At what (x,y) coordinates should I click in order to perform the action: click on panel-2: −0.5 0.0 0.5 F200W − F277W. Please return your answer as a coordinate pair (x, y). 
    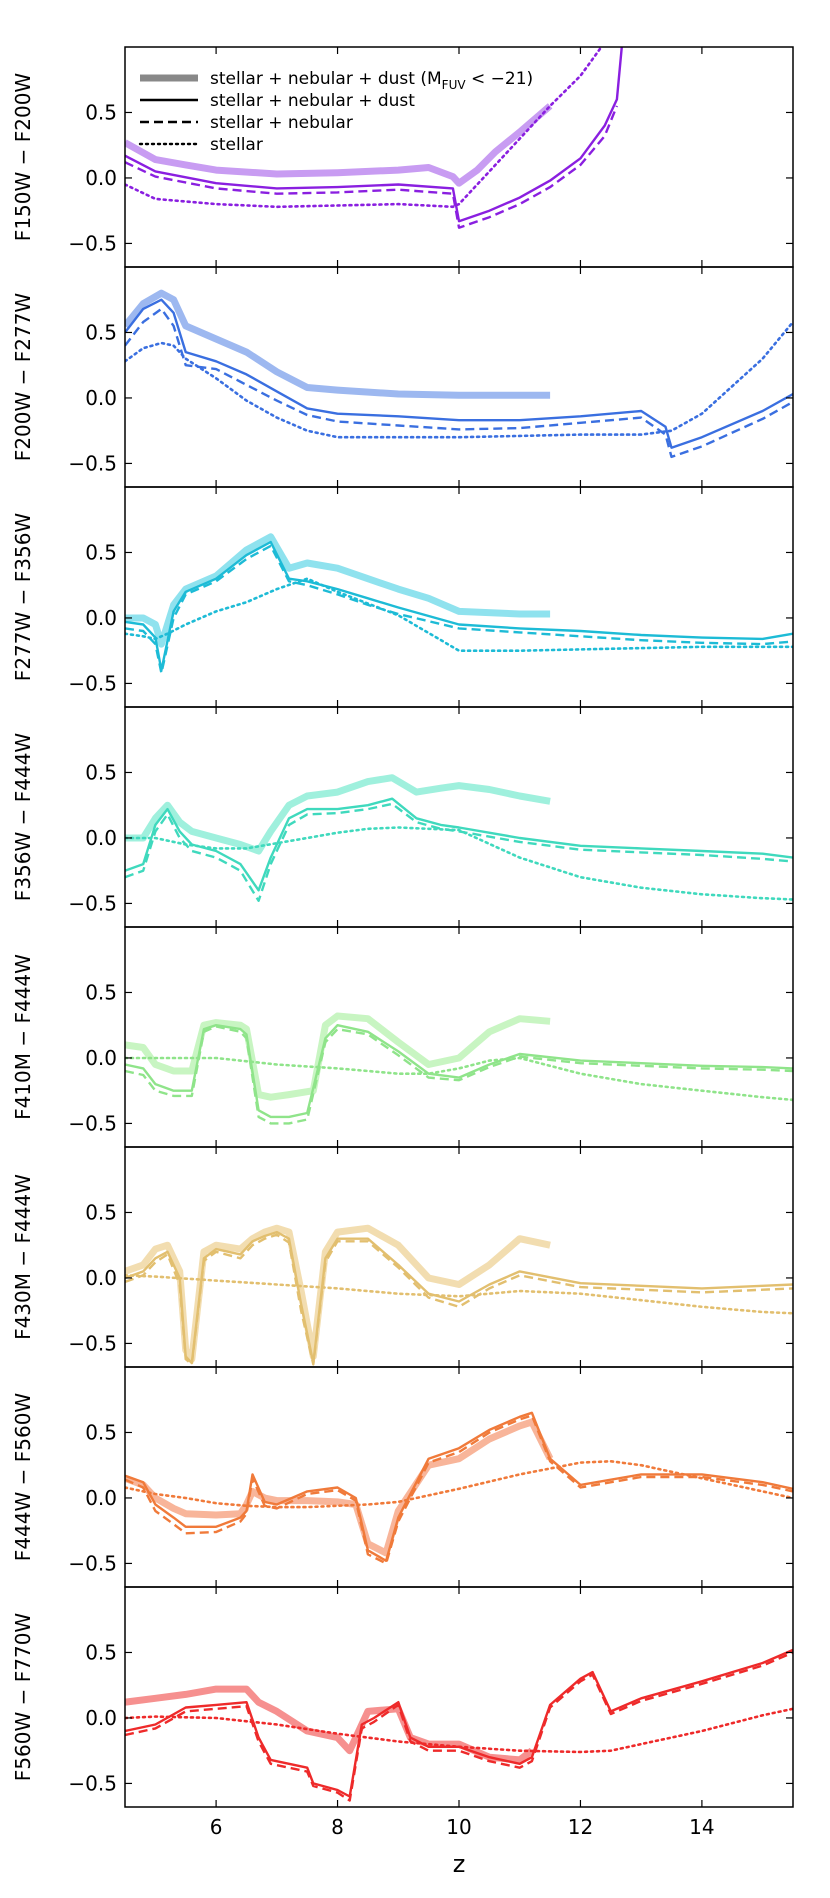
    Looking at the image, I should click on (402, 377).